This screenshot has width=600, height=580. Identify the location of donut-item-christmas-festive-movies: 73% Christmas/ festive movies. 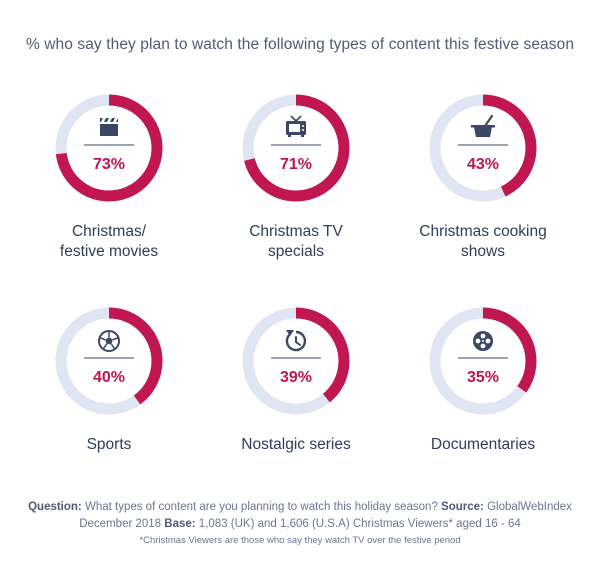
(109, 175).